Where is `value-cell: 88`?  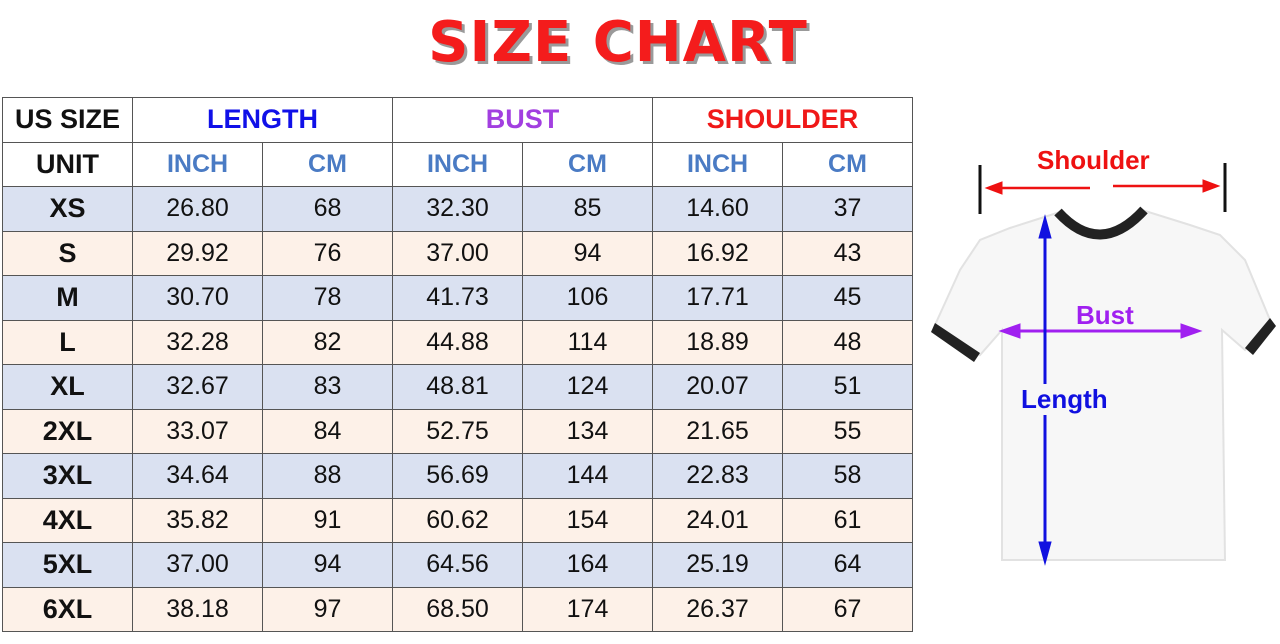 value-cell: 88 is located at coordinates (327, 476).